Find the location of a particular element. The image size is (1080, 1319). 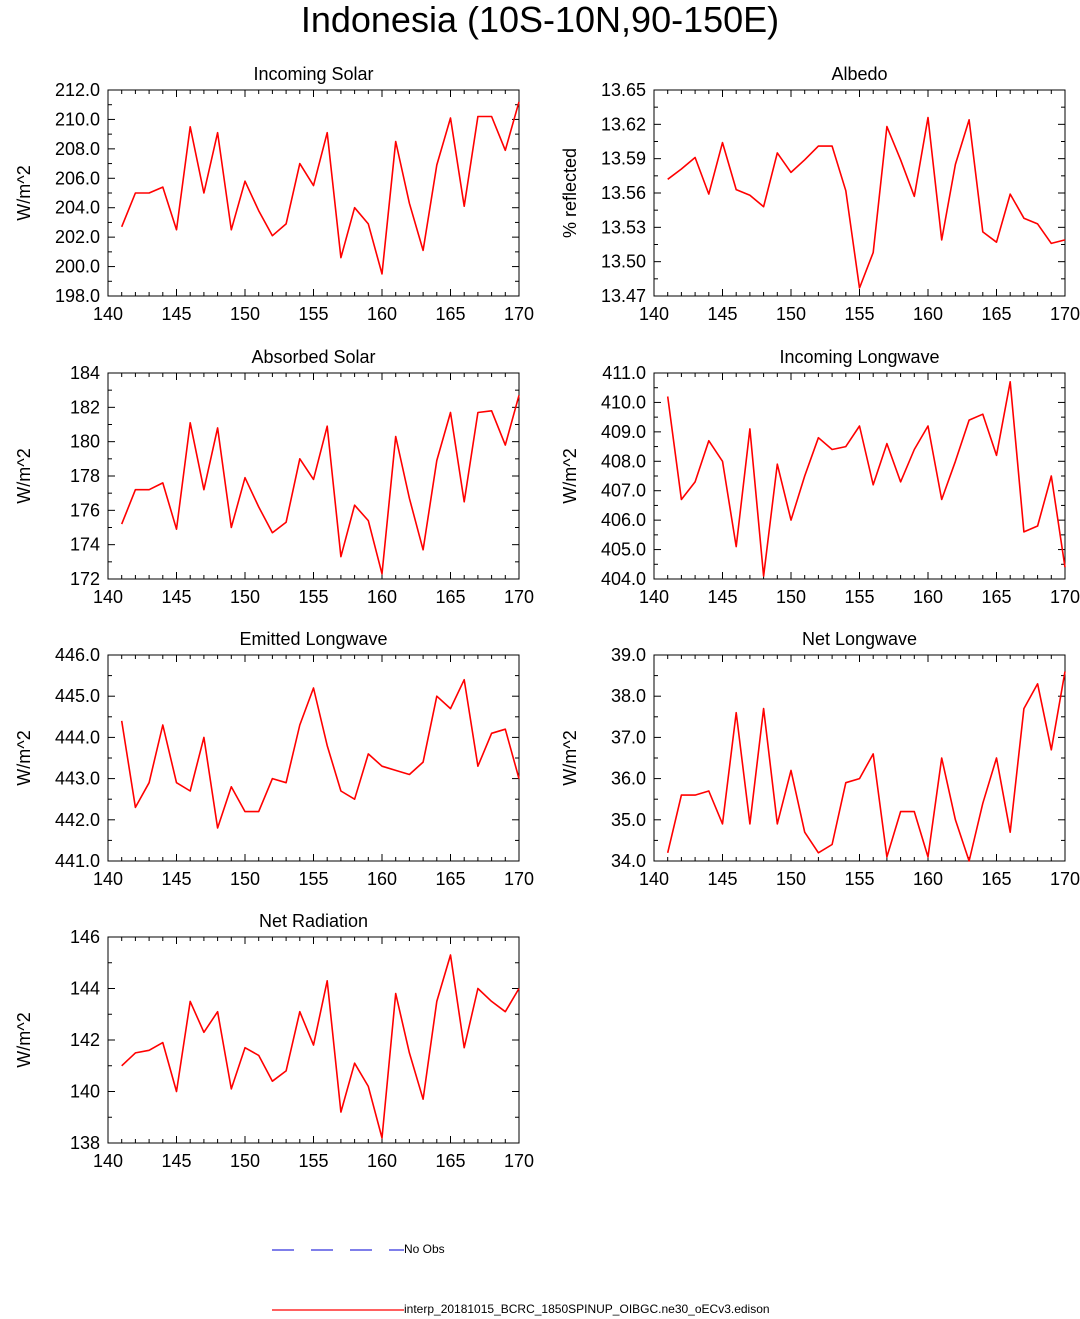

y-tick-label: 13.65 is located at coordinates (623, 90).